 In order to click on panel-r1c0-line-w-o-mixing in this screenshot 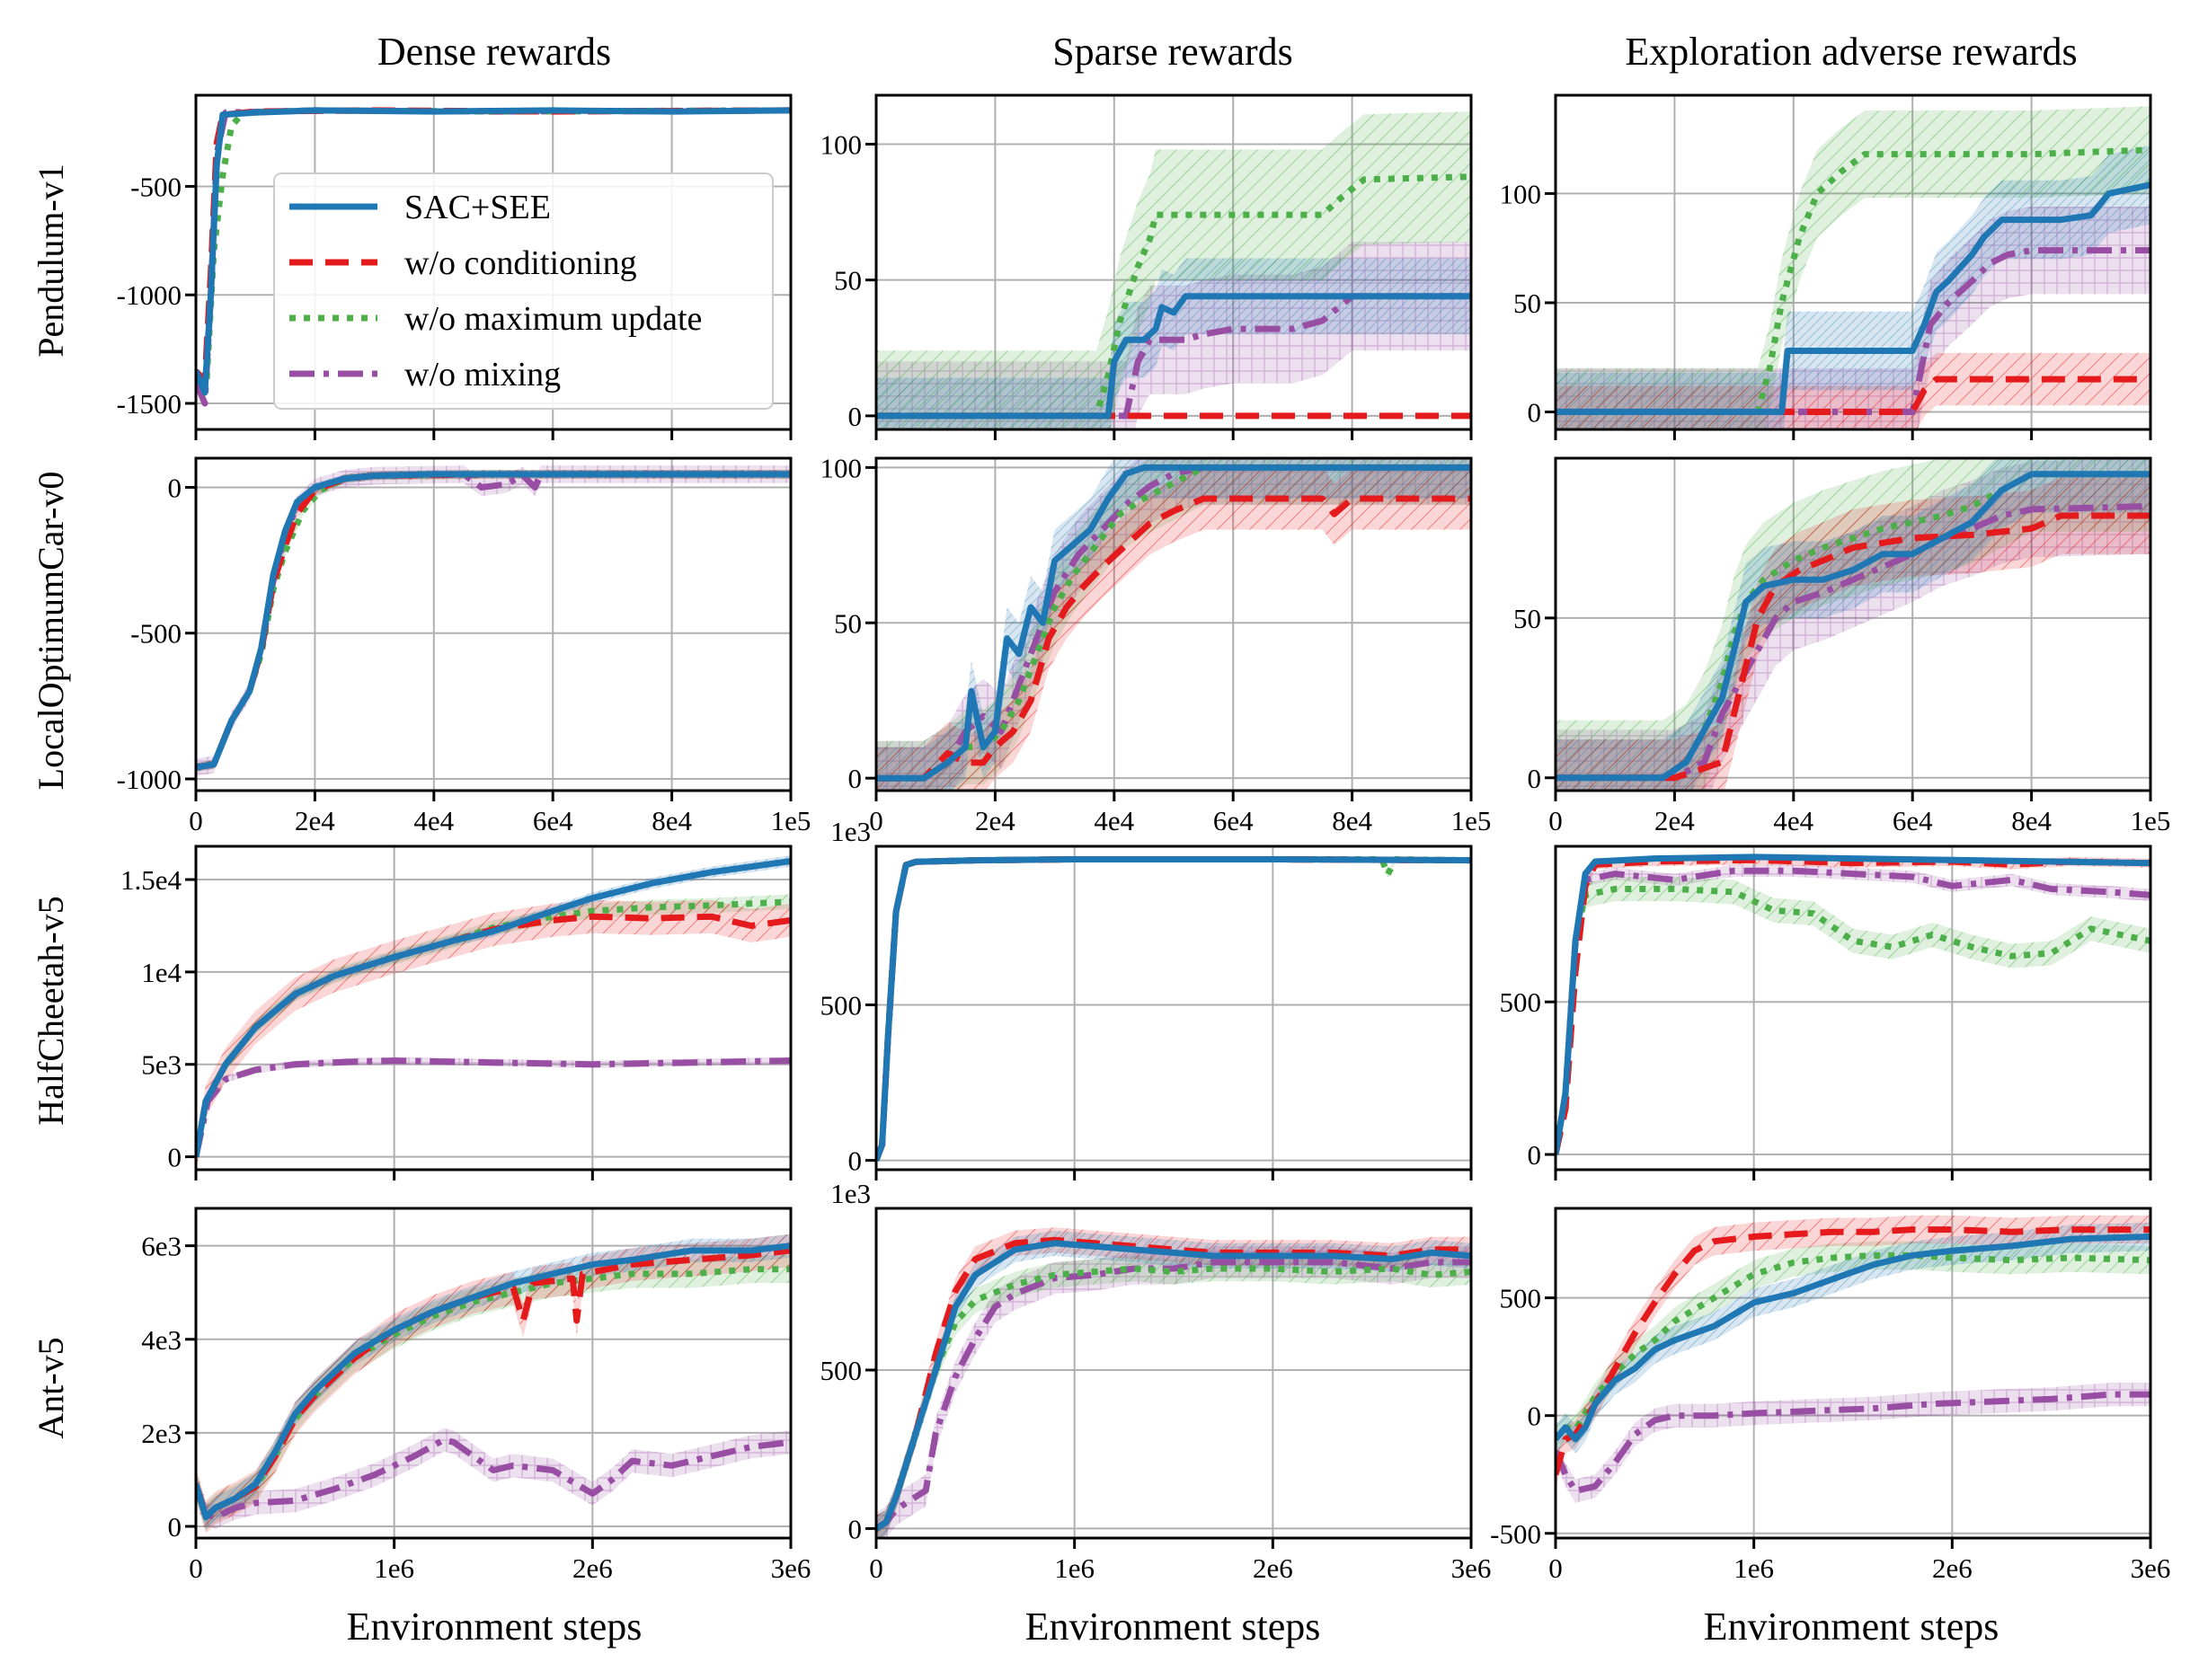, I will do `click(493, 621)`.